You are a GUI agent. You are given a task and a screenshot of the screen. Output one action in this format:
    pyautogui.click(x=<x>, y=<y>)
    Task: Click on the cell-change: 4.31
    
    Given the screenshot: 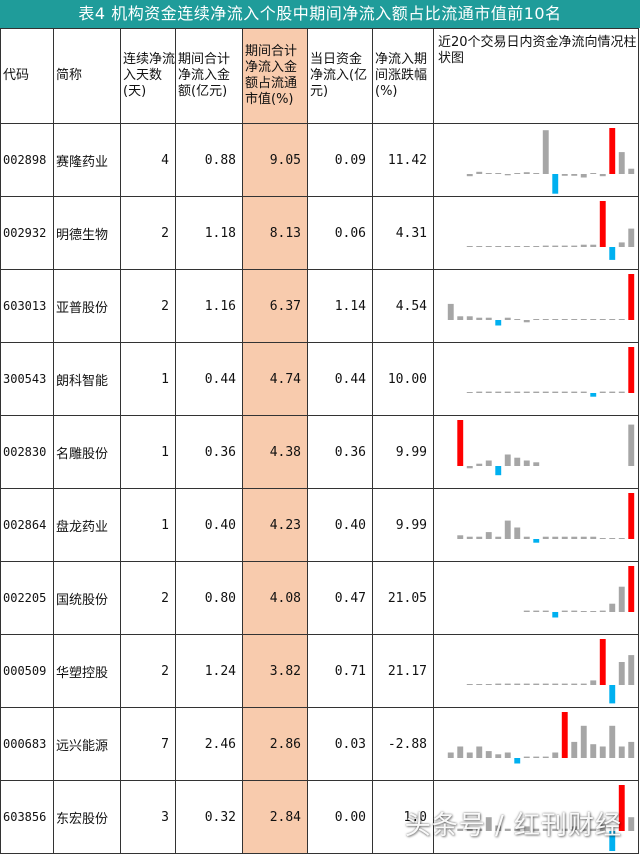 What is the action you would take?
    pyautogui.click(x=403, y=233)
    